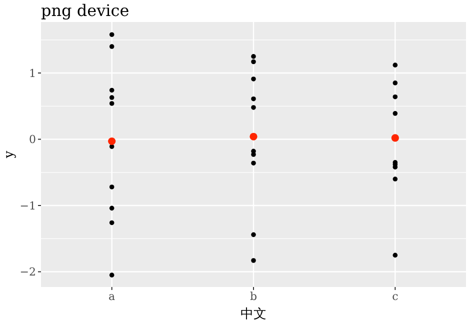 Image resolution: width=474 pixels, height=322 pixels. I want to click on y-tick-label: 0, so click(32, 139).